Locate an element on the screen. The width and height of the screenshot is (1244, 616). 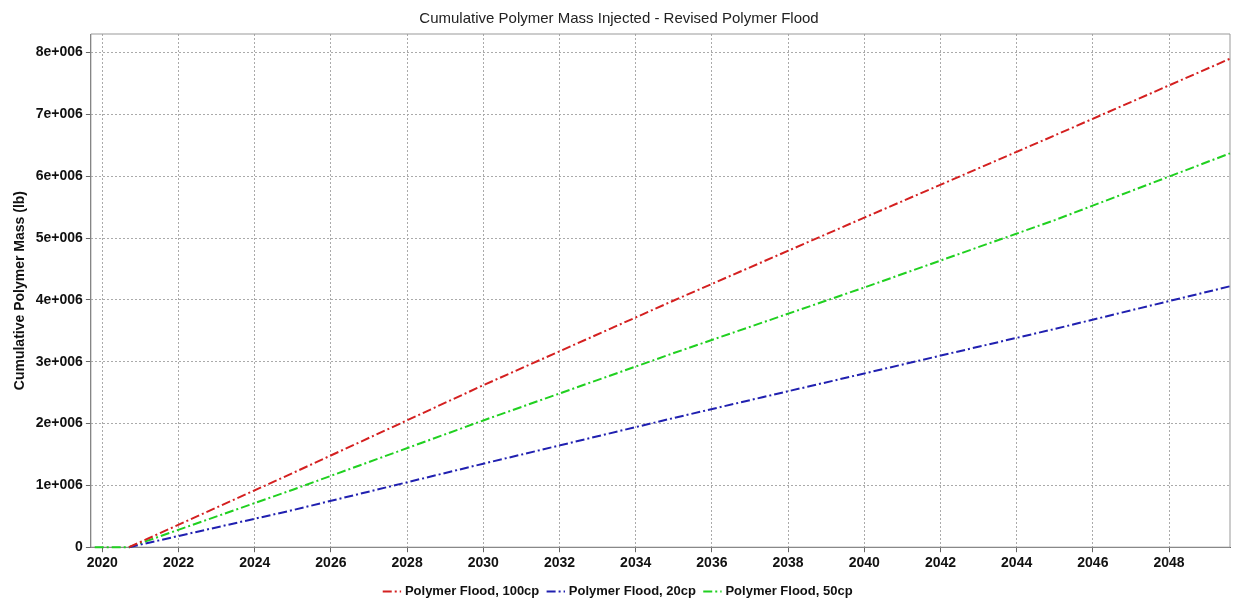
y-tick-label: 2e+006 is located at coordinates (59, 422).